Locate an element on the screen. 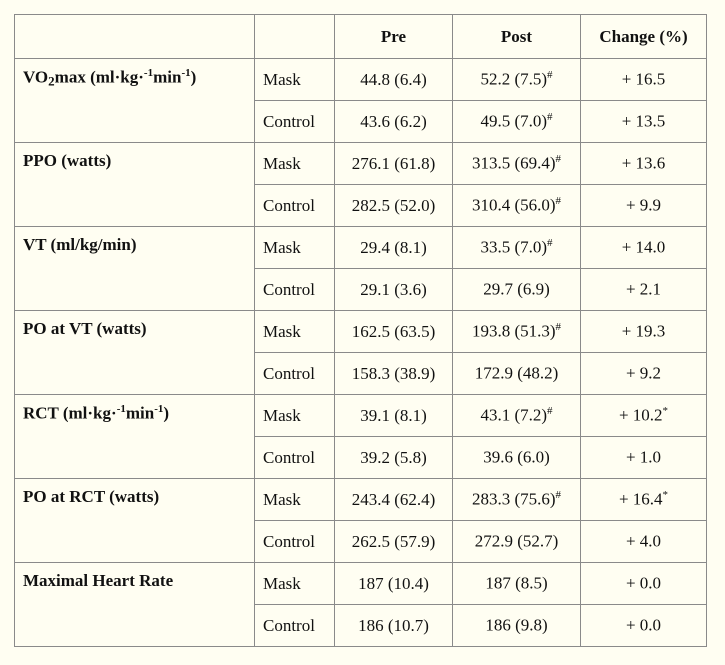 The image size is (725, 665). variable-label-main: VO is located at coordinates (36, 77).